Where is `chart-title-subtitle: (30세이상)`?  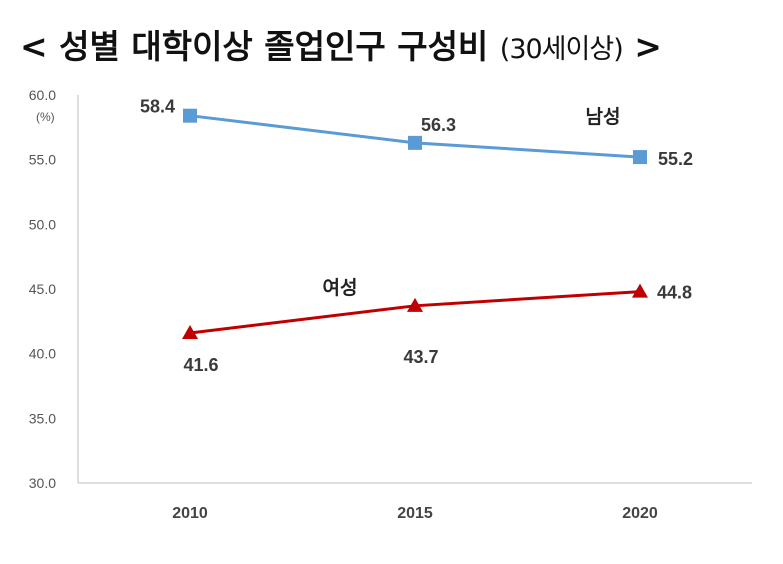 chart-title-subtitle: (30세이상) is located at coordinates (561, 49).